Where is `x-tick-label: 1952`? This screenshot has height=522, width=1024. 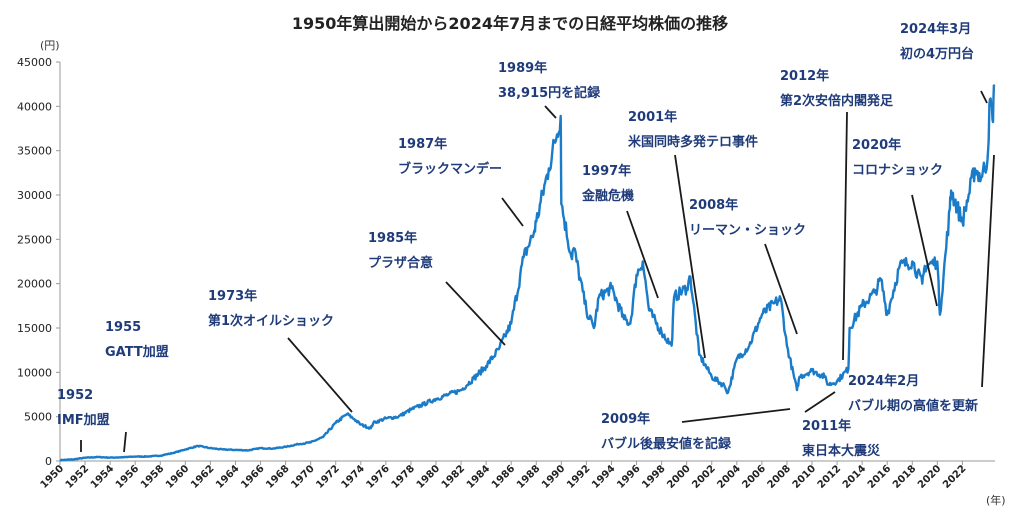
x-tick-label: 1952 is located at coordinates (77, 476).